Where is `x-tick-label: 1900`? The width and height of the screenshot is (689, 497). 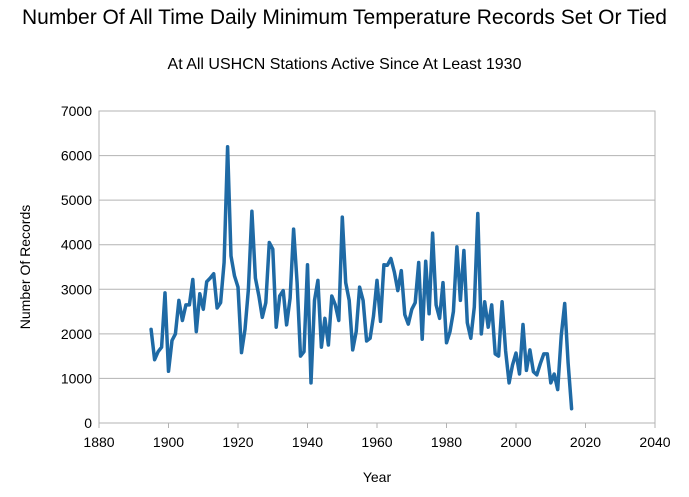
x-tick-label: 1900 is located at coordinates (168, 442).